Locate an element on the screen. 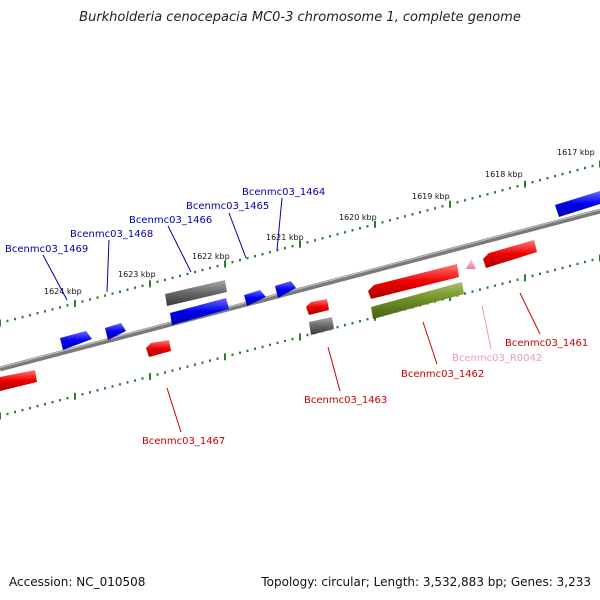 Image resolution: width=600 pixels, height=600 pixels. gene-arrow-gray-lower is located at coordinates (321, 326).